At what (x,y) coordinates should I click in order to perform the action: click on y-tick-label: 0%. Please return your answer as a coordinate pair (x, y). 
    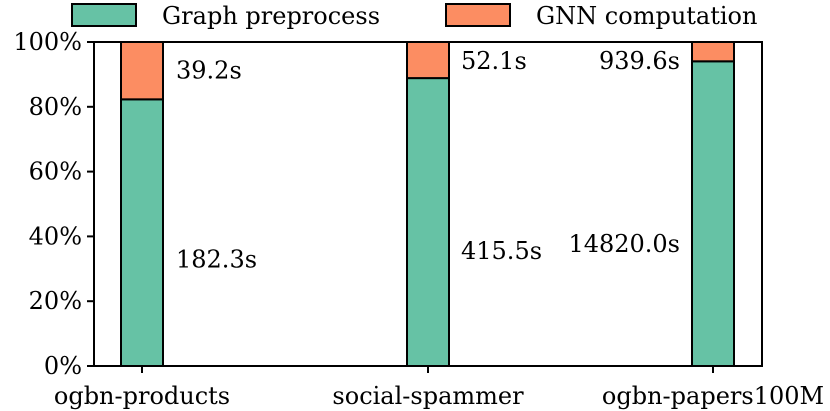
    Looking at the image, I should click on (63, 366).